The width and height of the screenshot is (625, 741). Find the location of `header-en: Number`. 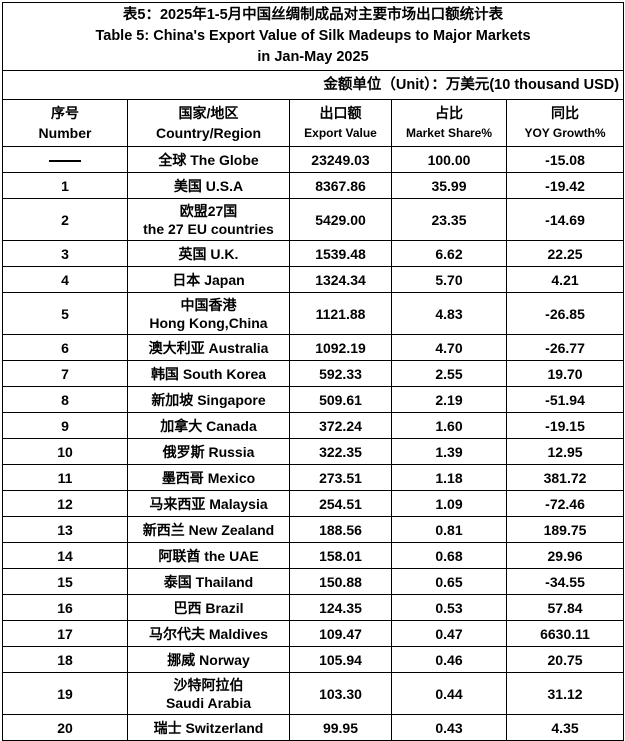

header-en: Number is located at coordinates (65, 133).